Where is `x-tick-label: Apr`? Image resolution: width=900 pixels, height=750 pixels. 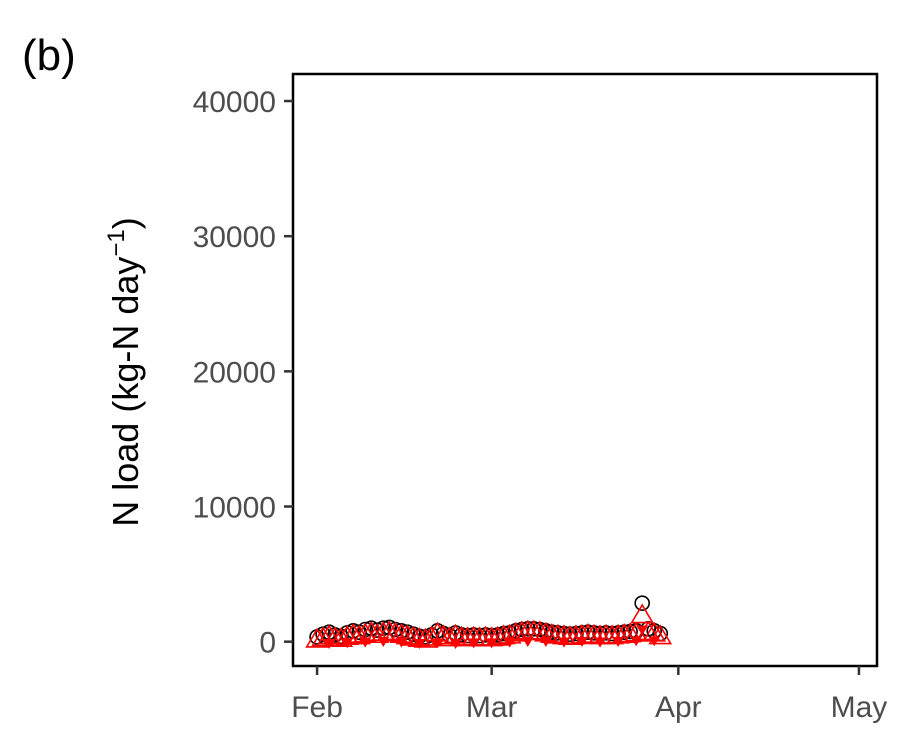 x-tick-label: Apr is located at coordinates (678, 707).